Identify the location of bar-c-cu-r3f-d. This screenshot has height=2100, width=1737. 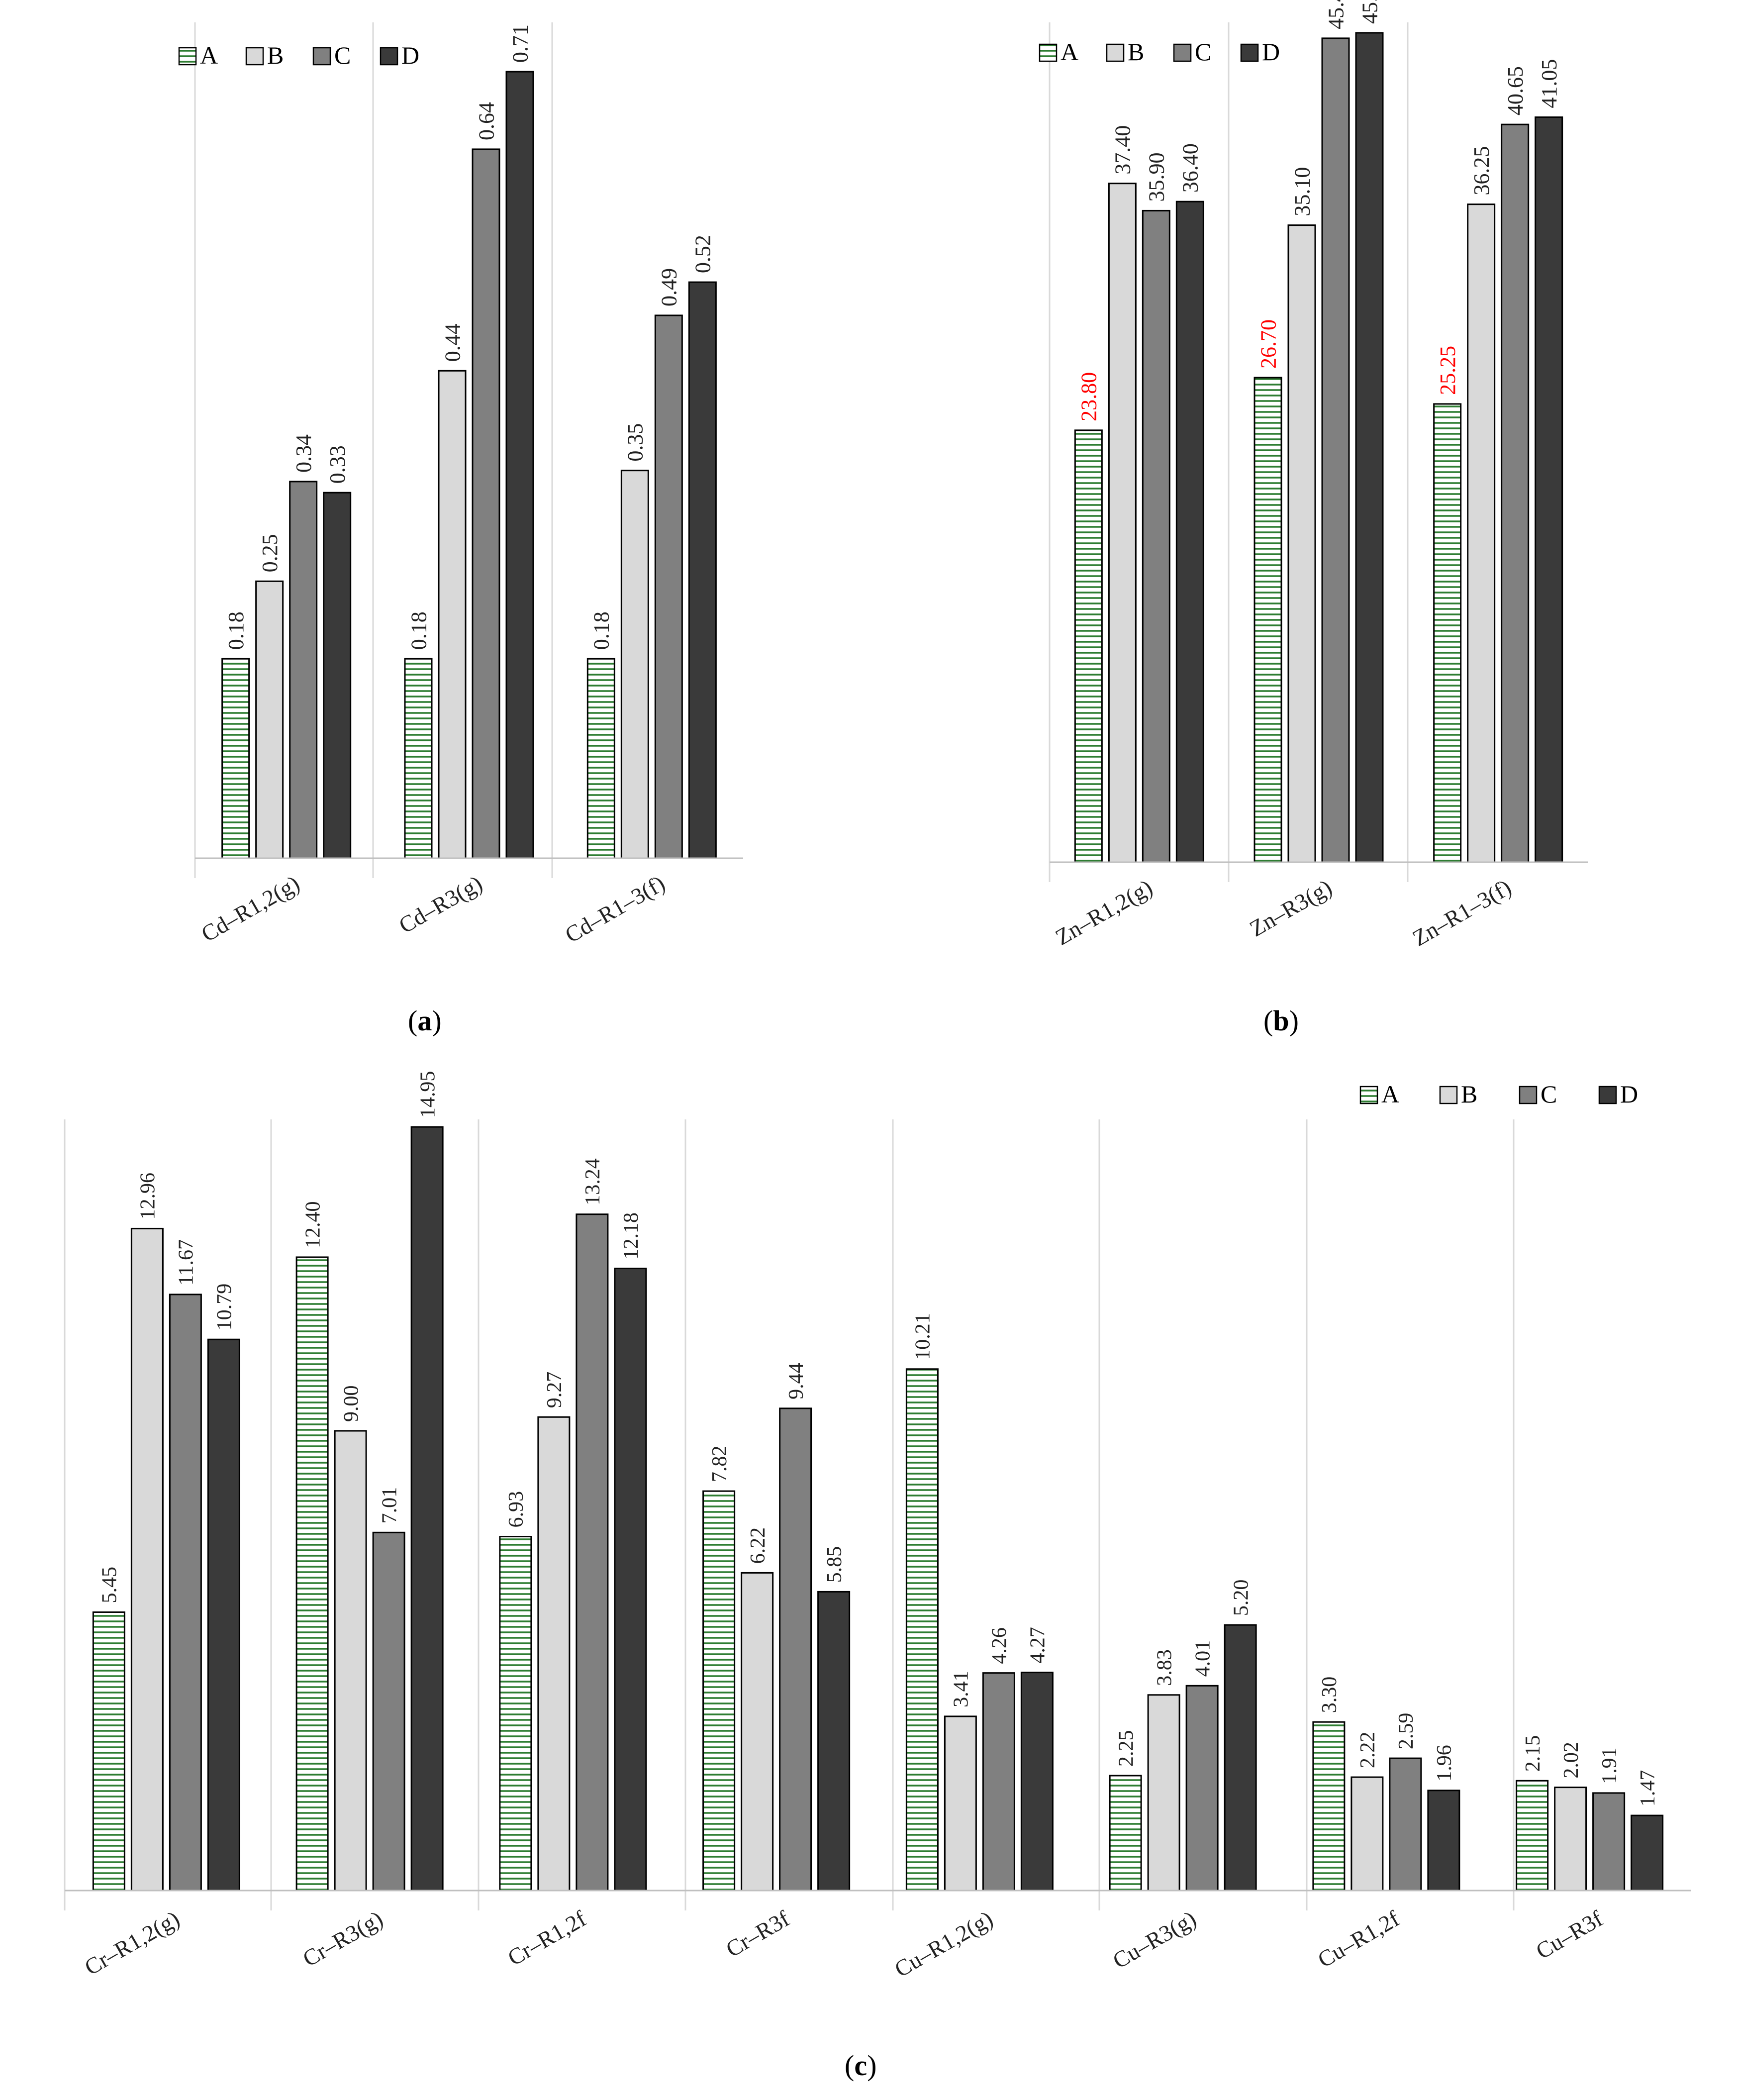
(1647, 1853).